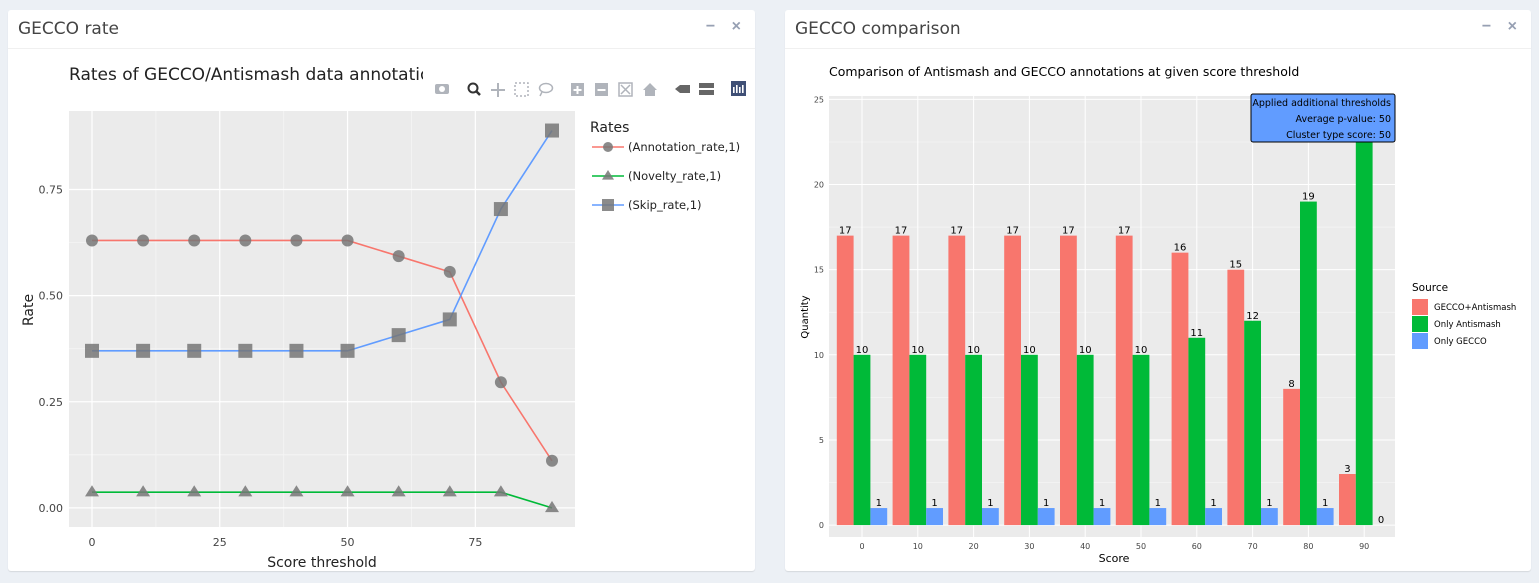  What do you see at coordinates (255, 75) in the screenshot?
I see `chart-title: Rates of GECCO/Antismash data annotation` at bounding box center [255, 75].